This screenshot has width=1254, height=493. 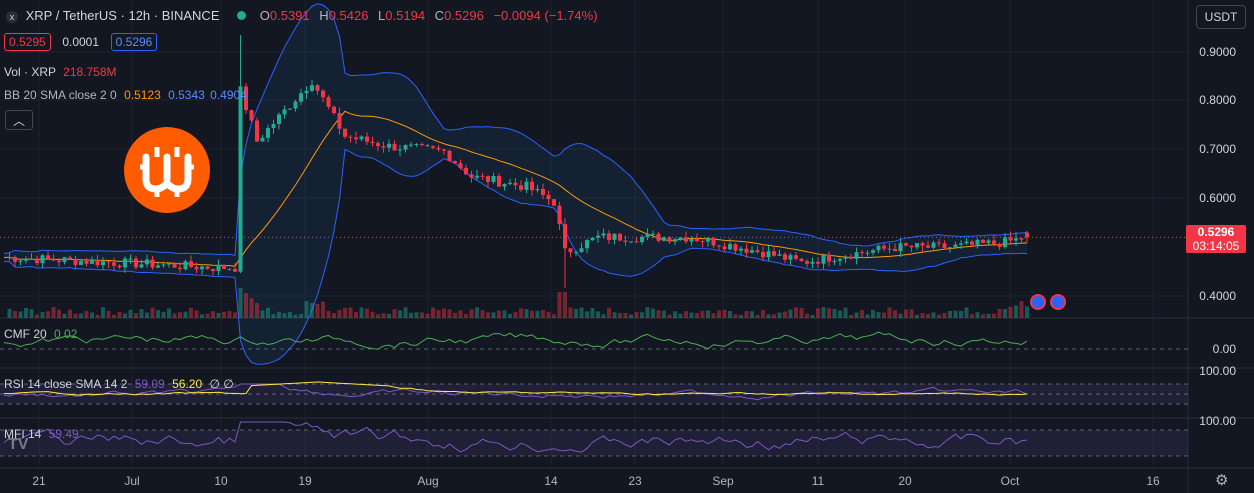 What do you see at coordinates (23, 434) in the screenshot?
I see `mfi-label: MFI 14` at bounding box center [23, 434].